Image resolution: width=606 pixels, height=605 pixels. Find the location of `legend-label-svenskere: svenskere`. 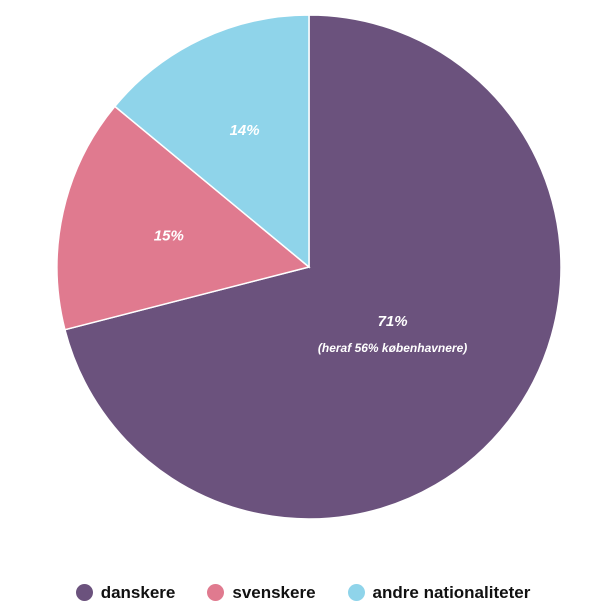

legend-label-svenskere: svenskere is located at coordinates (274, 592).